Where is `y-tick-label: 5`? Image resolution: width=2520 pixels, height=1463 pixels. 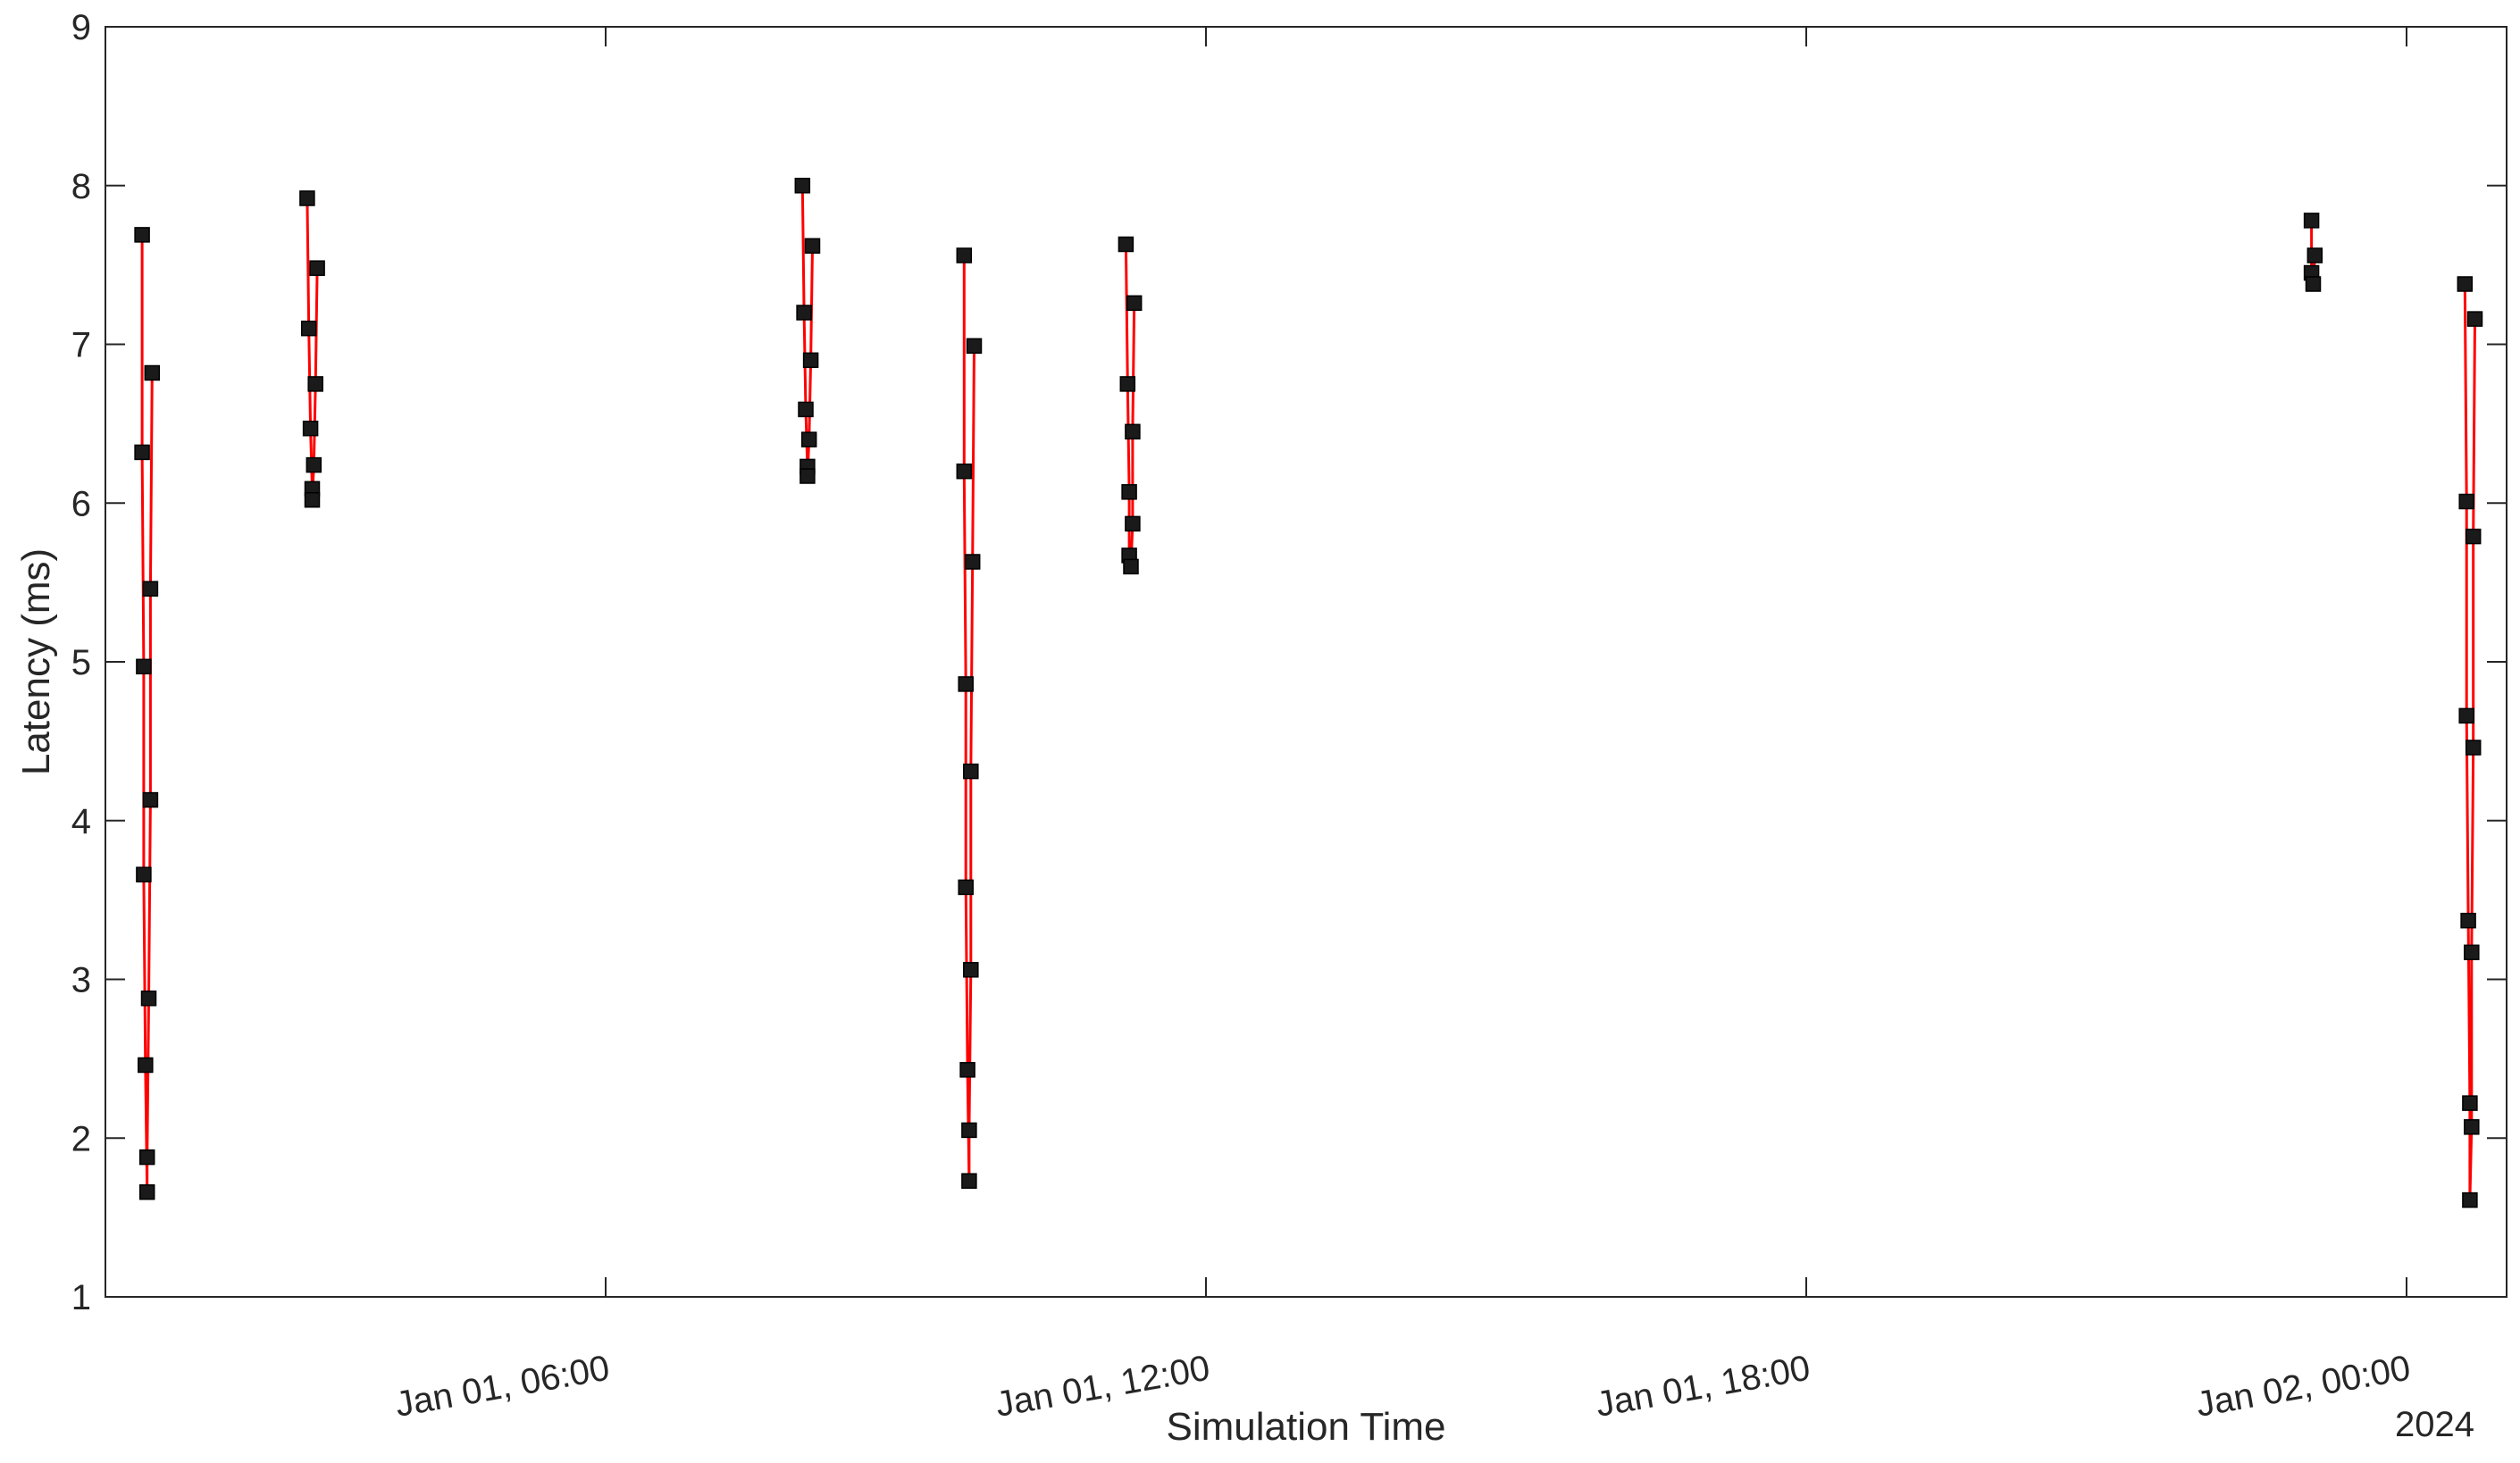 y-tick-label: 5 is located at coordinates (81, 662).